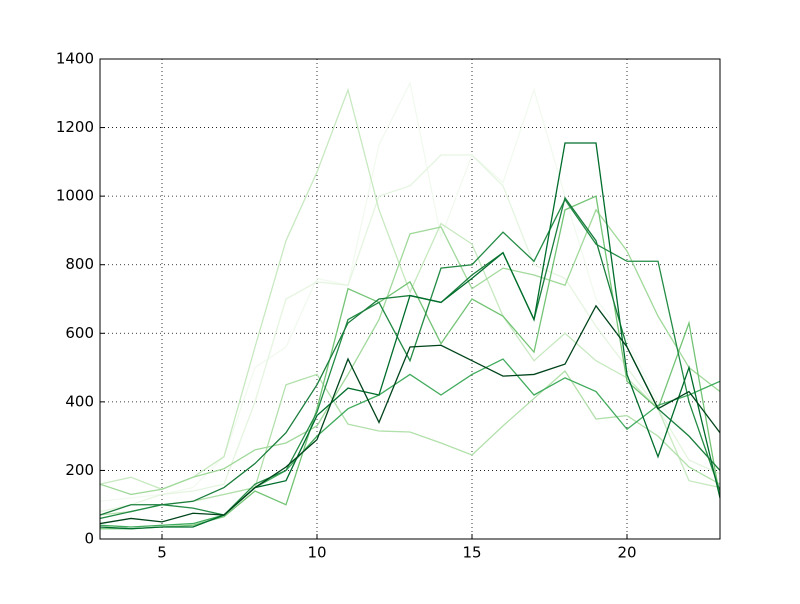  Describe the element at coordinates (79, 264) in the screenshot. I see `y-tick-label: 800` at that location.